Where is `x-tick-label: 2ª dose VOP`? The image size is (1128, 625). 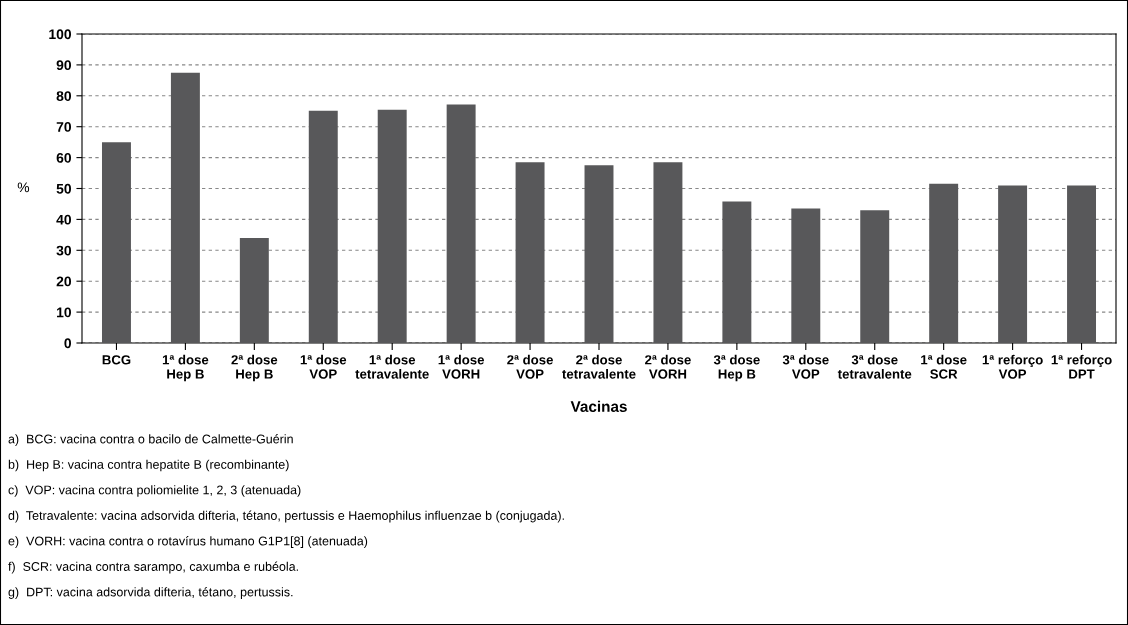
x-tick-label: 2ª dose VOP is located at coordinates (530, 366).